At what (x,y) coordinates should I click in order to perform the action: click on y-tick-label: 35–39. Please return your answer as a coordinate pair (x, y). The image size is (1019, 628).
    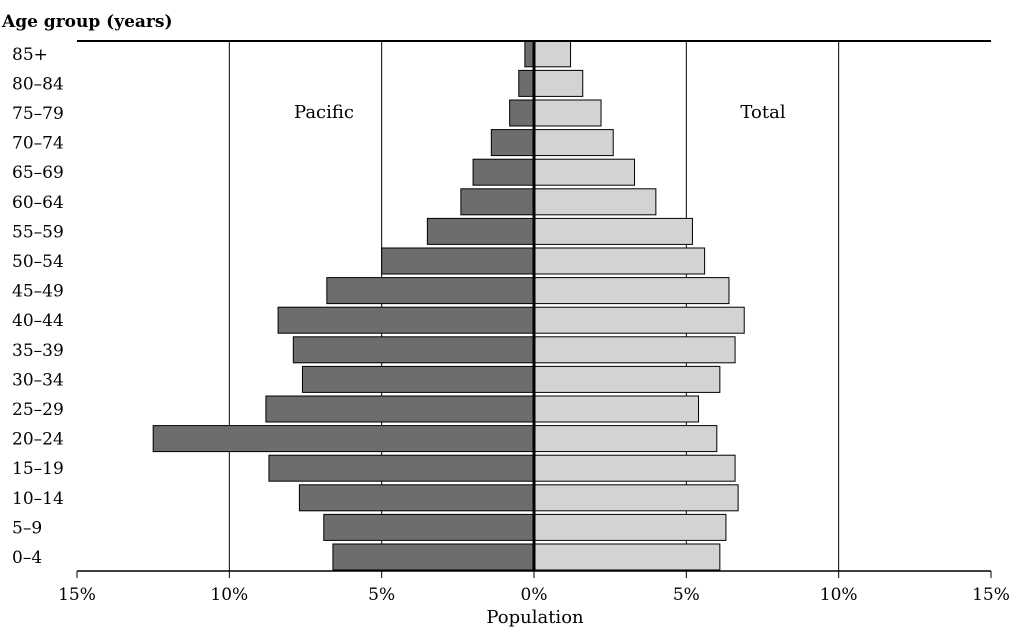
    Looking at the image, I should click on (38, 351).